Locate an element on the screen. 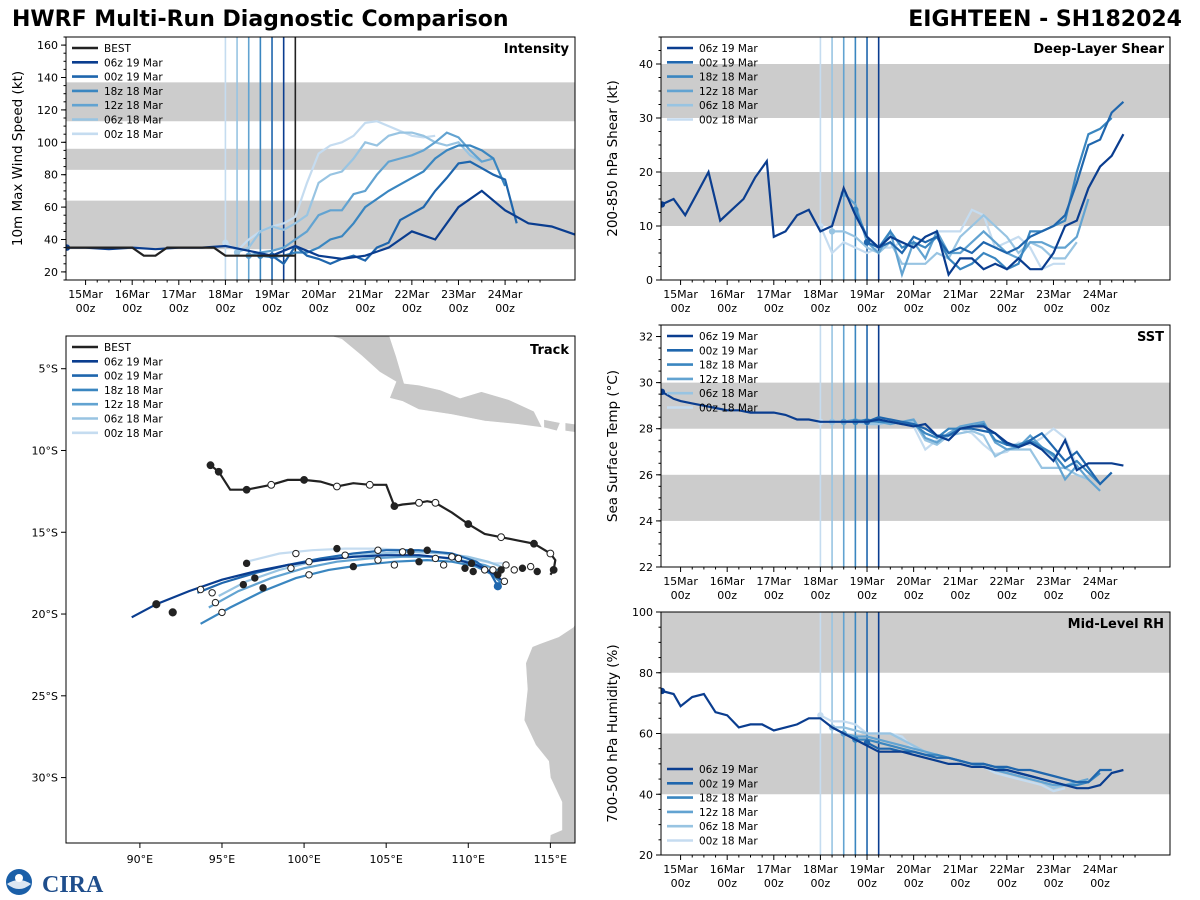  sst-xtick-label: 19Mar is located at coordinates (867, 581).